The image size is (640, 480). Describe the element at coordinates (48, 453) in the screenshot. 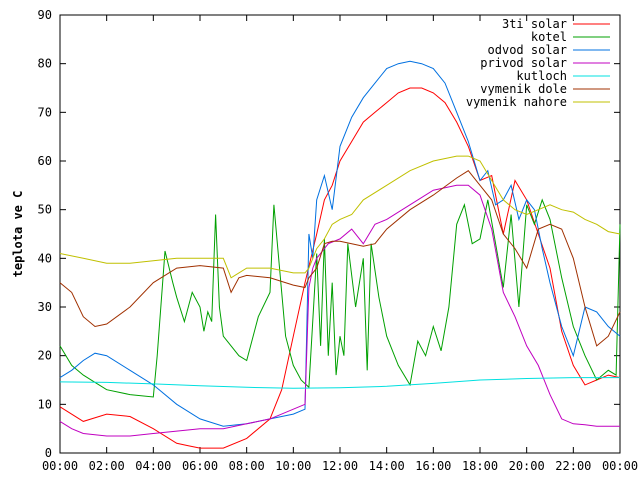

I see `y-tick-label: 0` at that location.